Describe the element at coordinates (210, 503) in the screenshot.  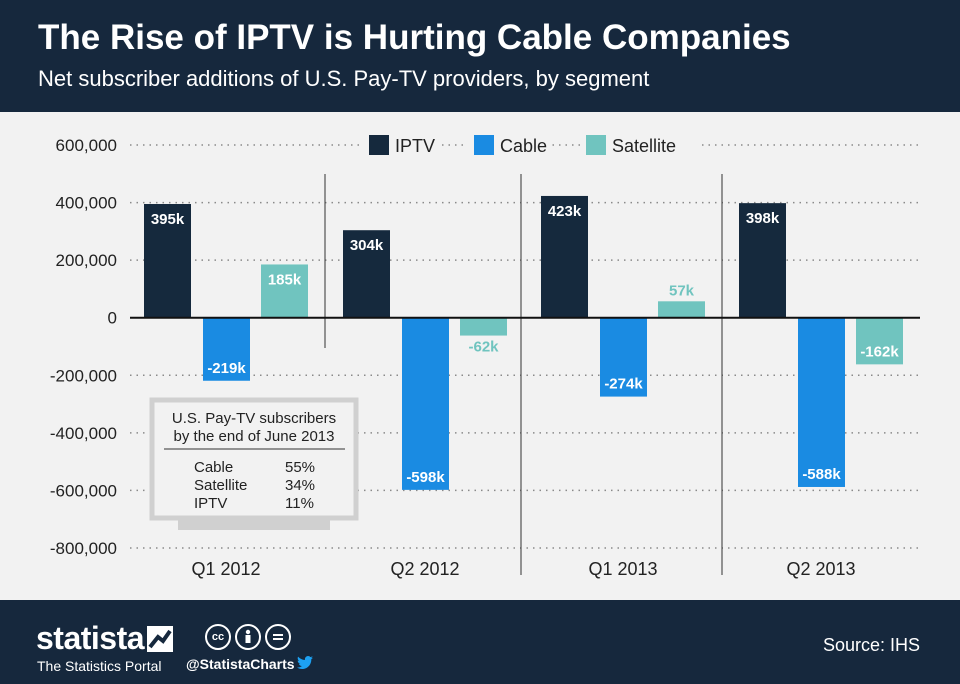
I see `inset-row-label: IPTV` at that location.